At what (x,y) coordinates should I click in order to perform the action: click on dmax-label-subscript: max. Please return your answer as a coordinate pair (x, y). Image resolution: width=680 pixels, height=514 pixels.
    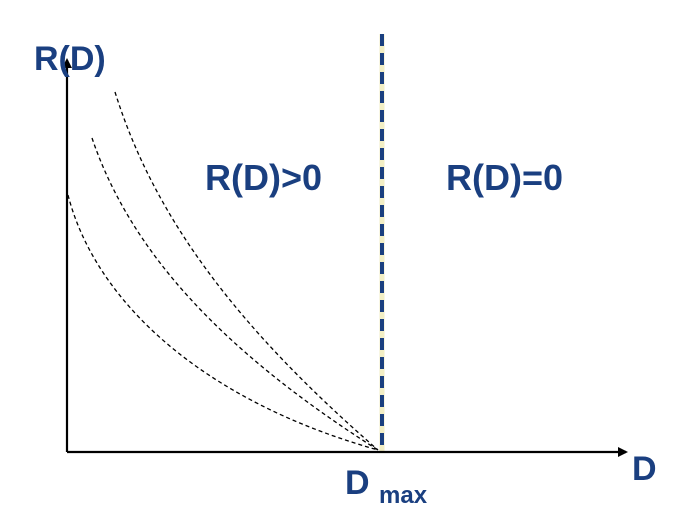
    Looking at the image, I should click on (403, 495).